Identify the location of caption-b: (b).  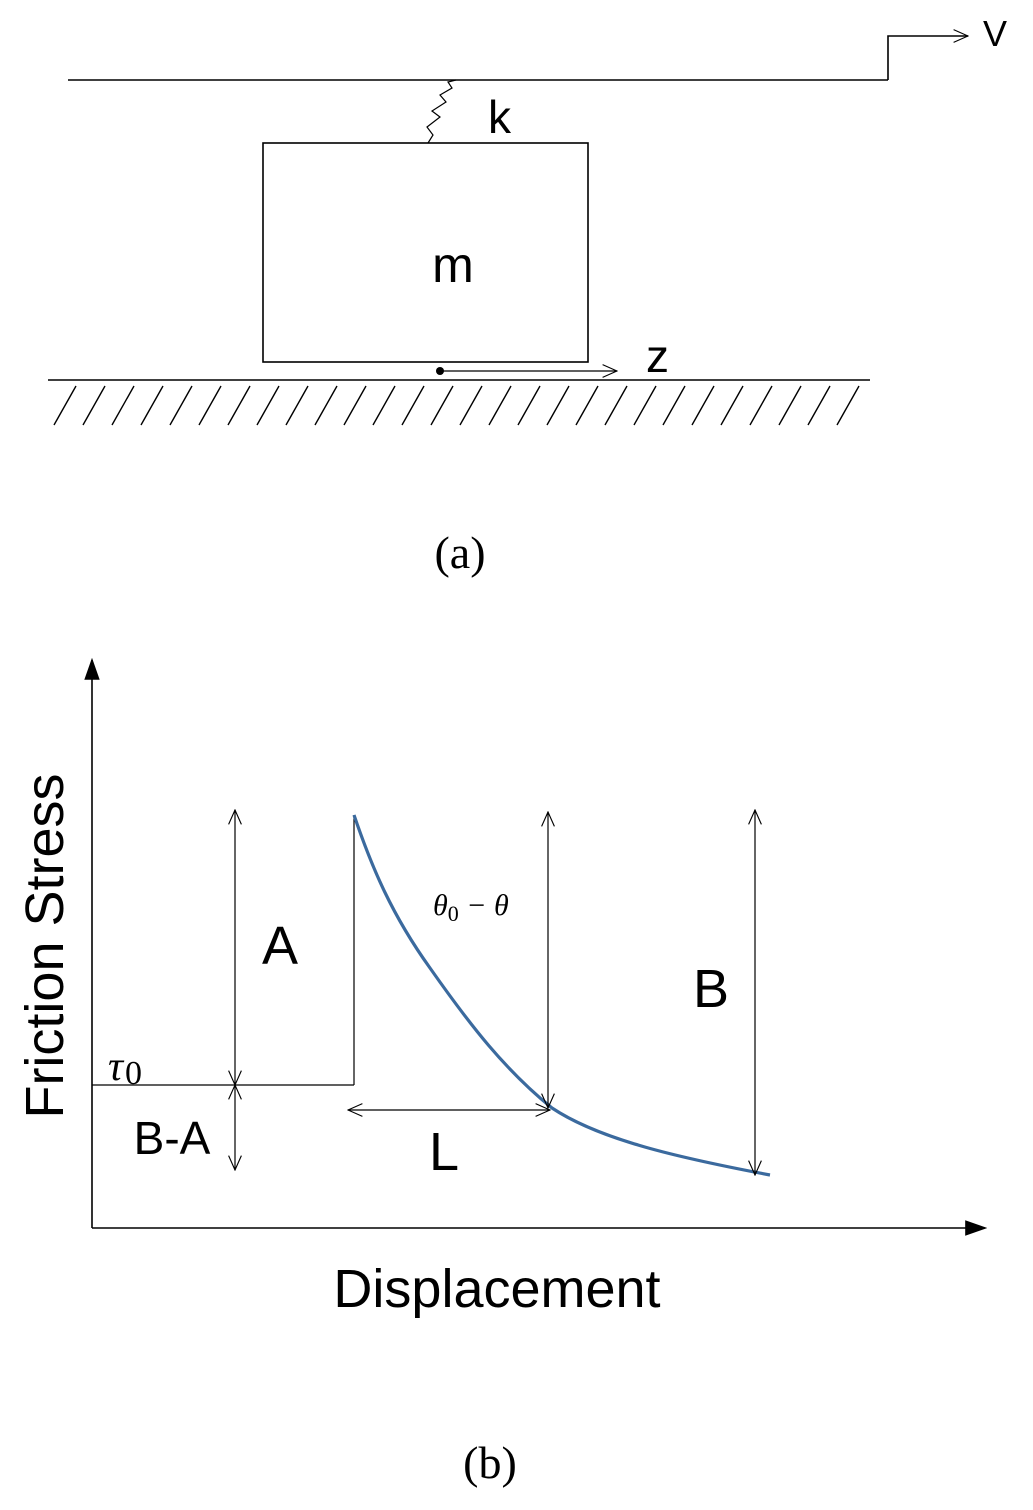
(490, 1462).